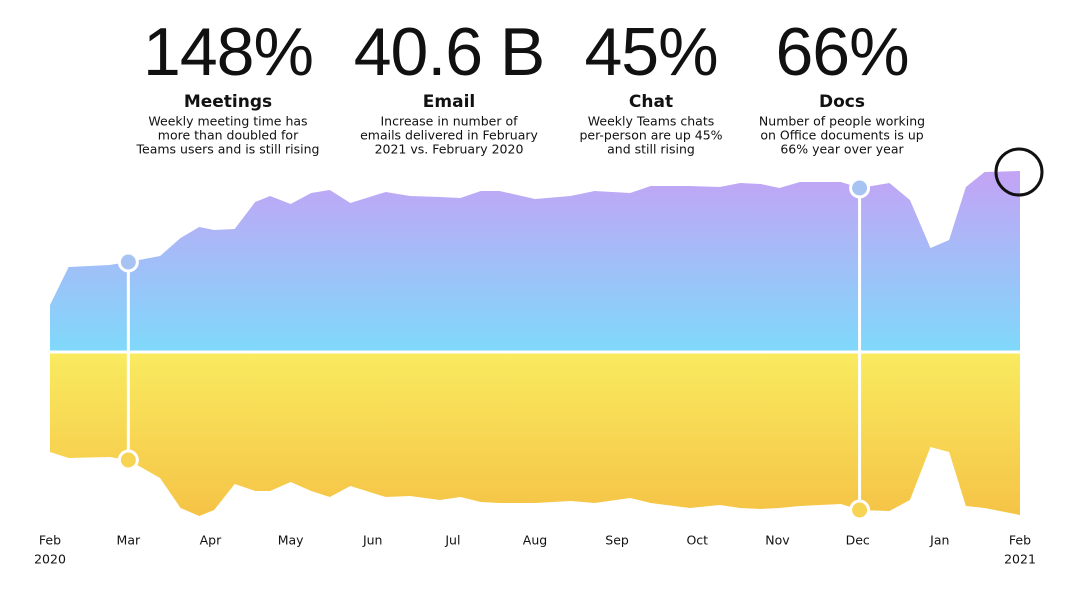 This screenshot has height=593, width=1080. Describe the element at coordinates (228, 135) in the screenshot. I see `stat-desc: more than doubled for` at that location.